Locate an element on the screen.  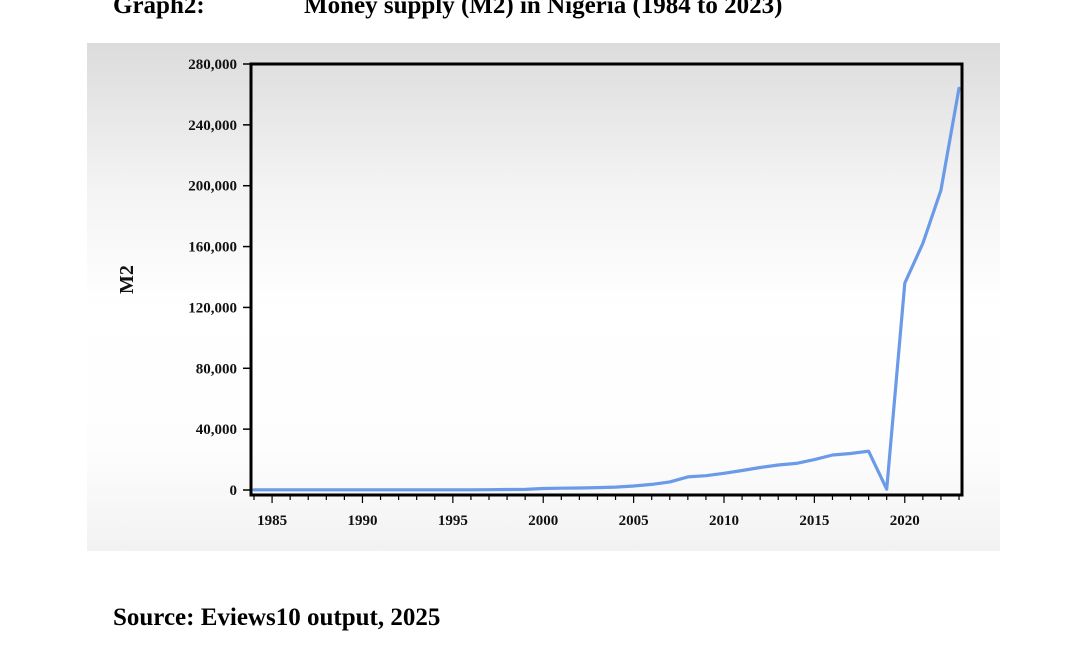
x-tick-label: 1990 is located at coordinates (362, 521).